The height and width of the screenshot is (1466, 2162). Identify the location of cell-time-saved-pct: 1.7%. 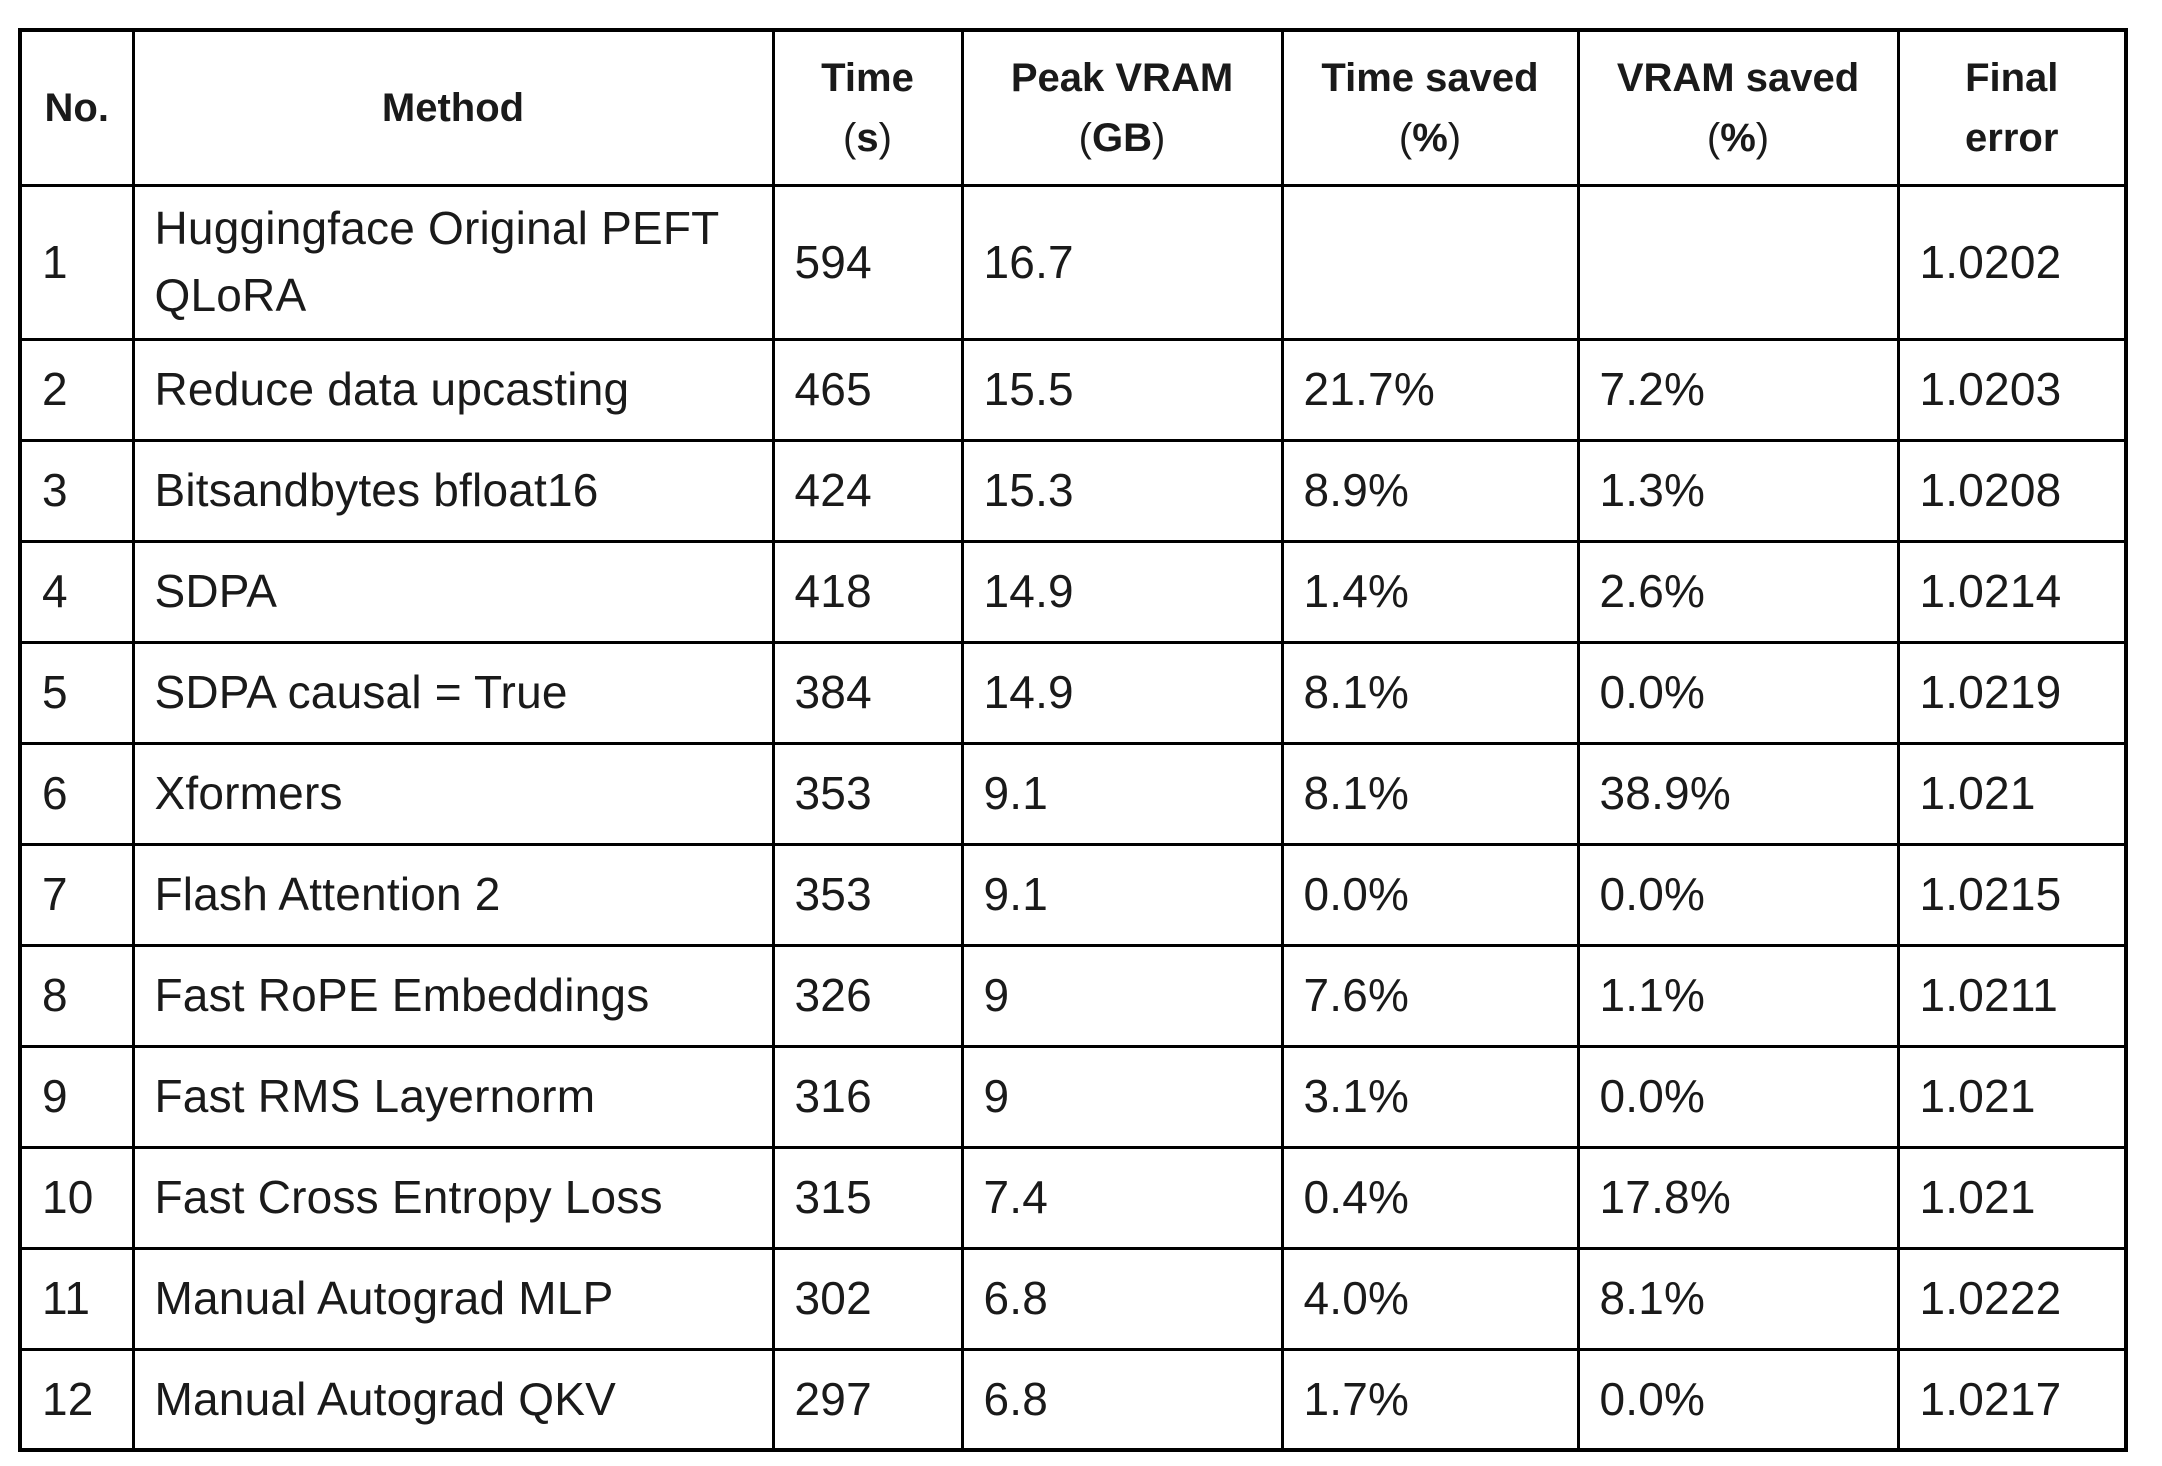
(1430, 1399).